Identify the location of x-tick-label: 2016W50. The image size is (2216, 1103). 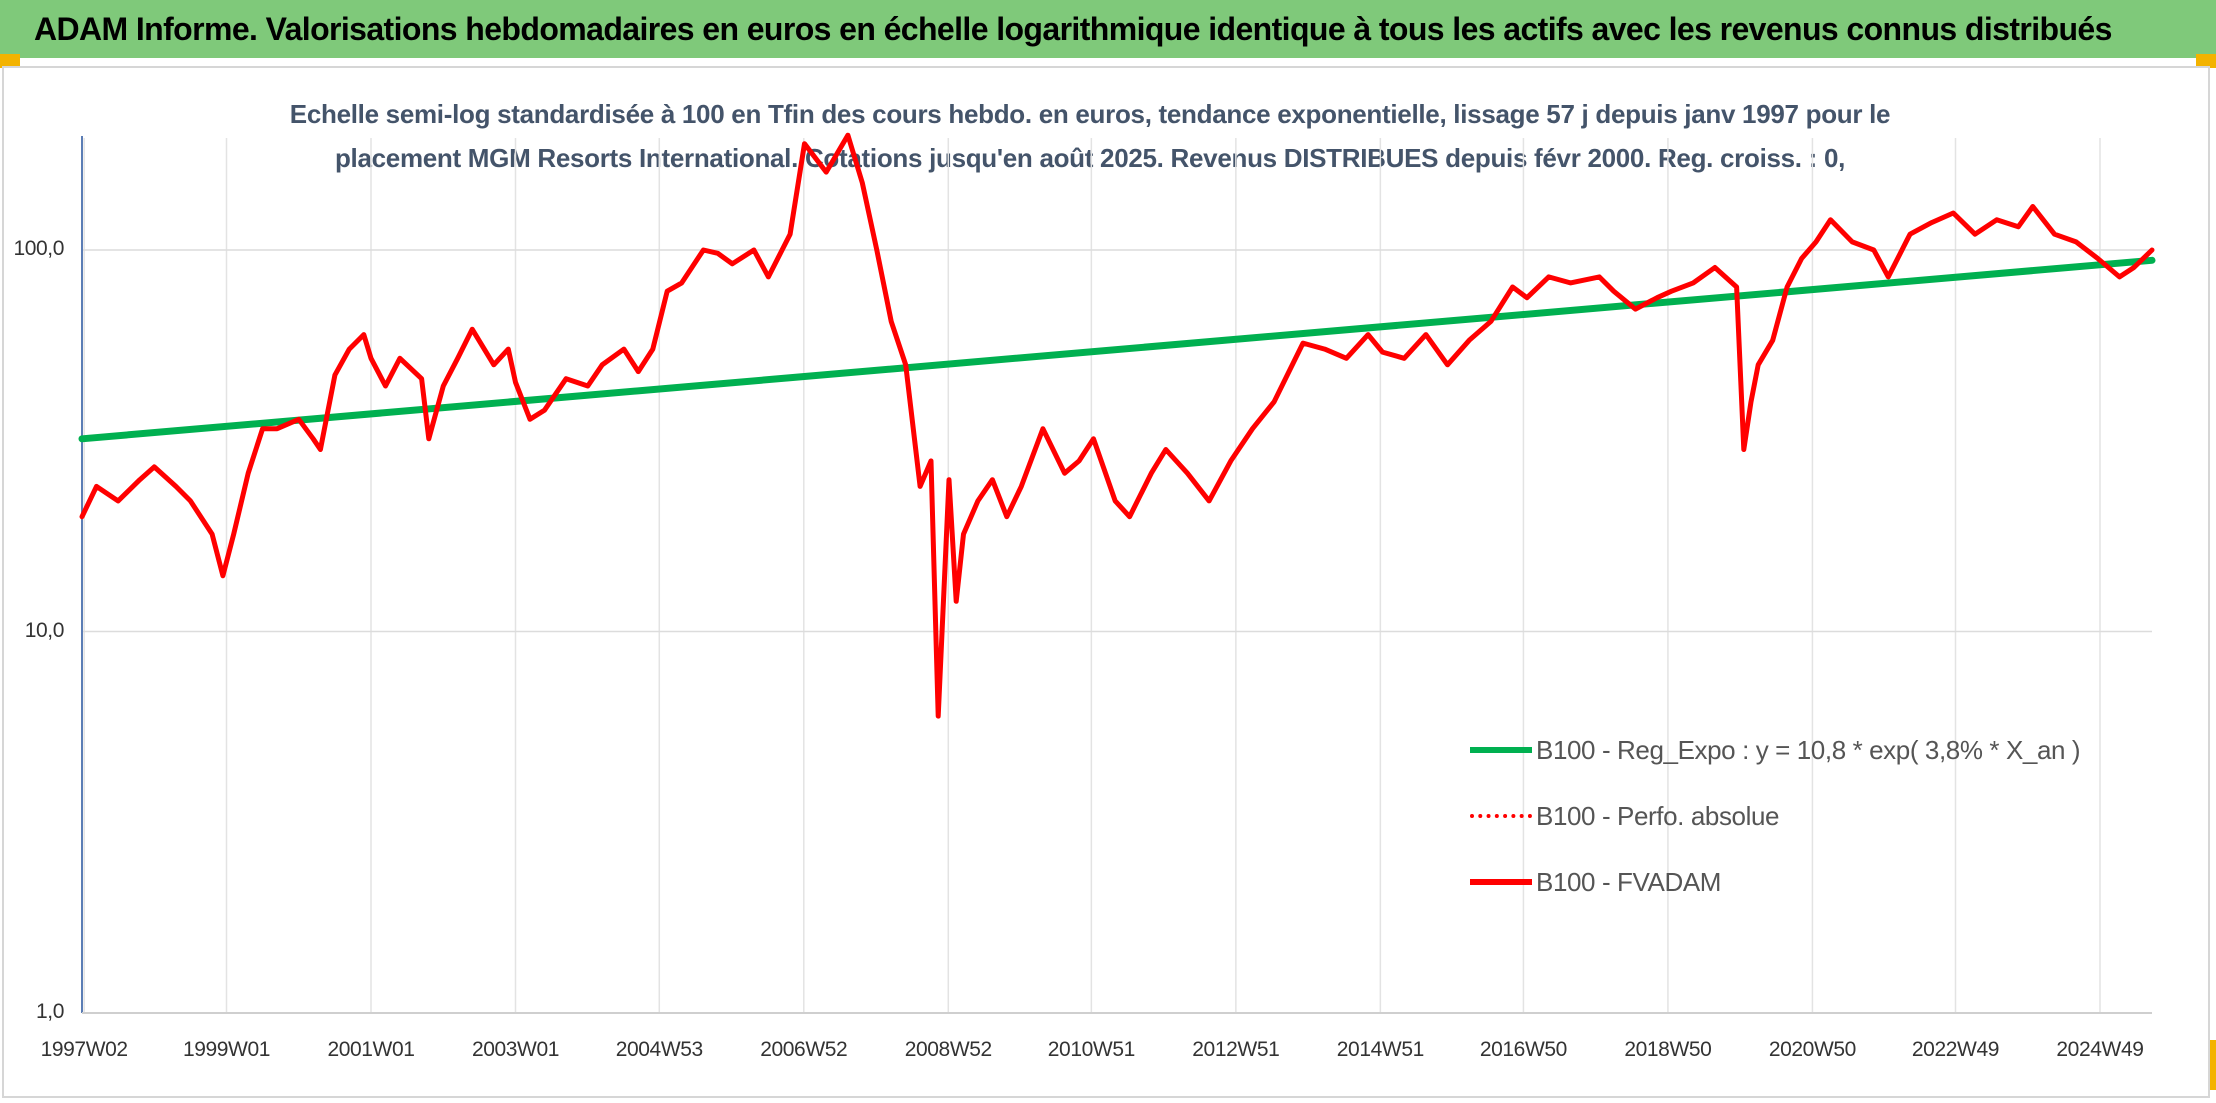
(1523, 1049).